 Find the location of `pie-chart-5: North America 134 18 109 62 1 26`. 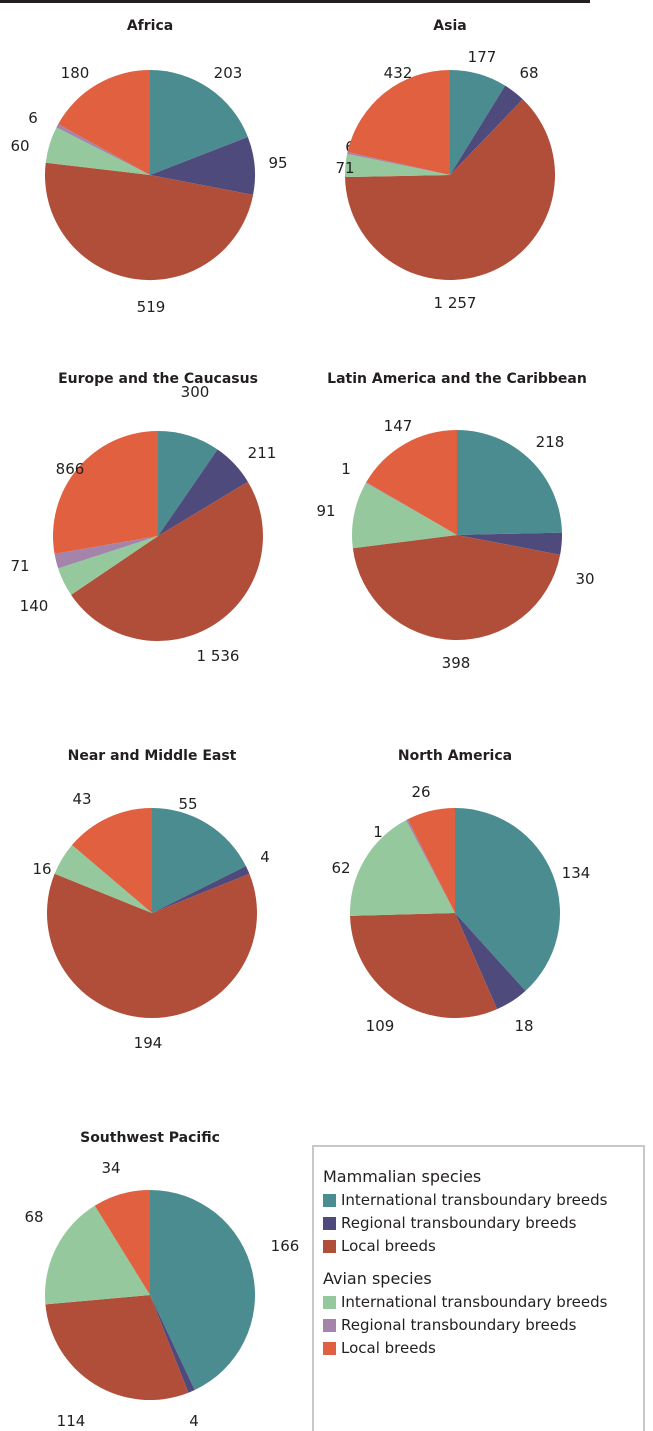

pie-chart-5: North America 134 18 109 62 1 26 is located at coordinates (460, 891).